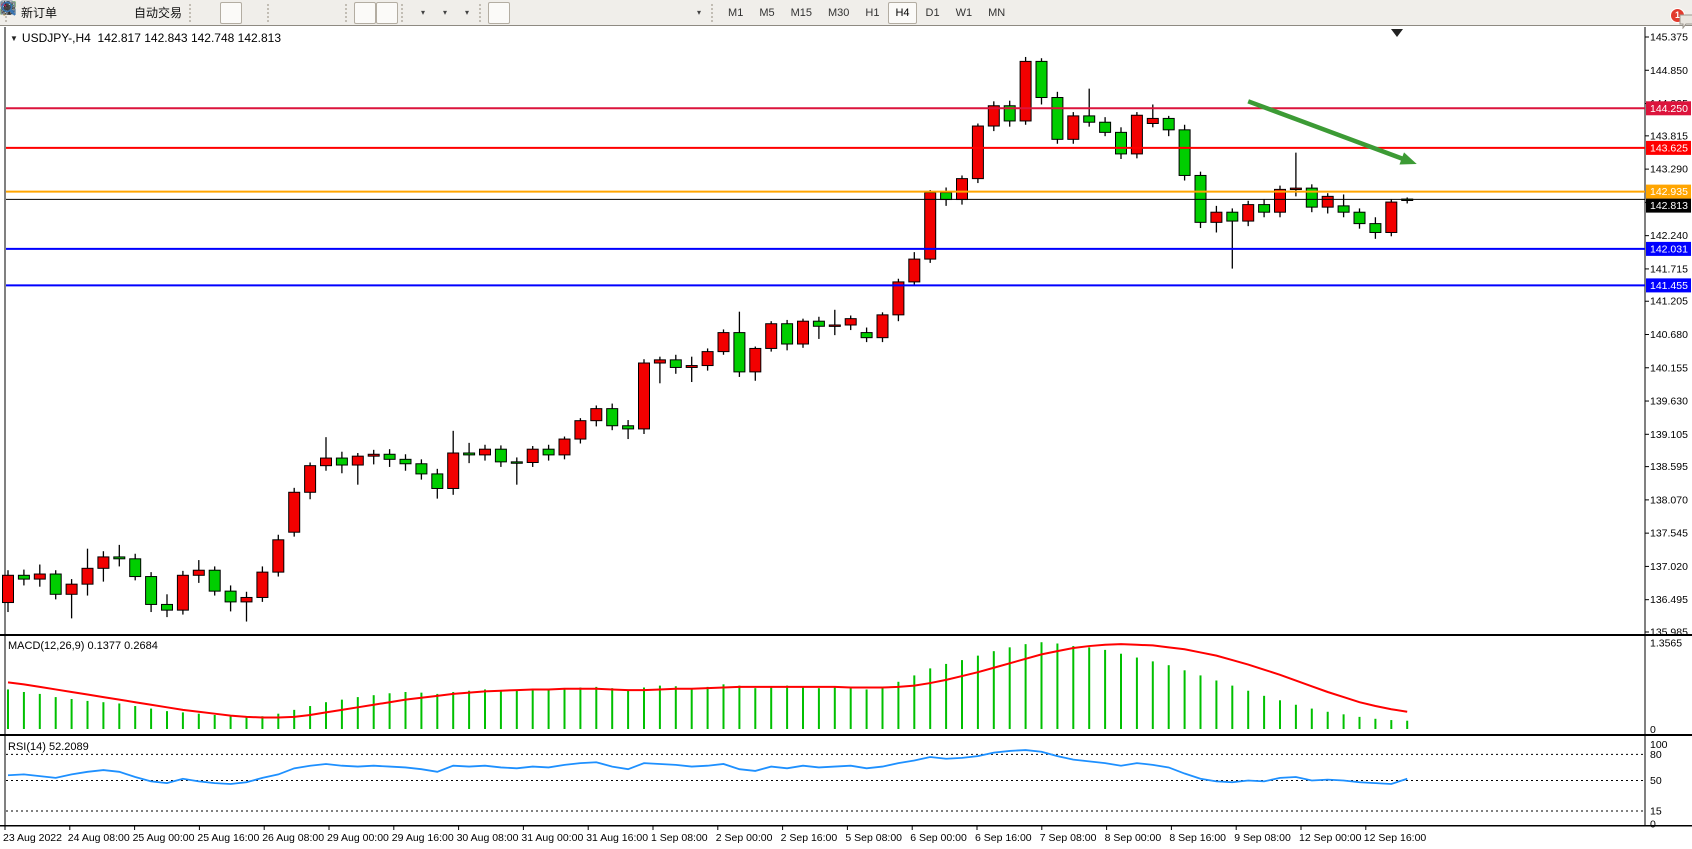  Describe the element at coordinates (1656, 755) in the screenshot. I see `svg-text: 80` at that location.